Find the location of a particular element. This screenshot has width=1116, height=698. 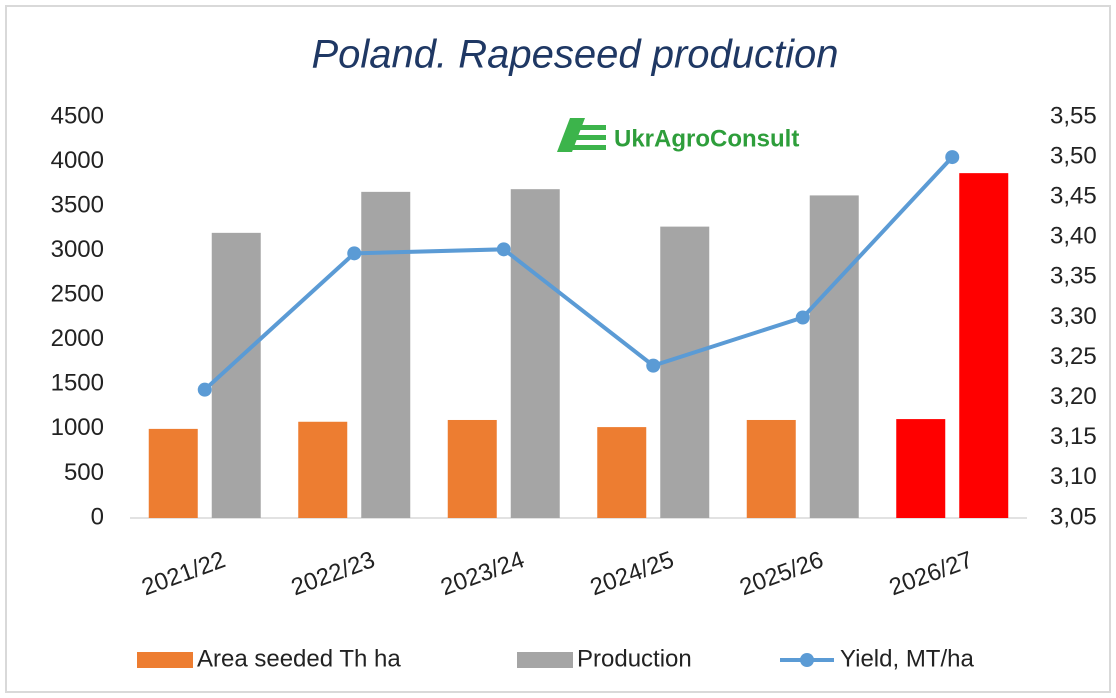

y2-tick-label: 3,55 is located at coordinates (1073, 115).